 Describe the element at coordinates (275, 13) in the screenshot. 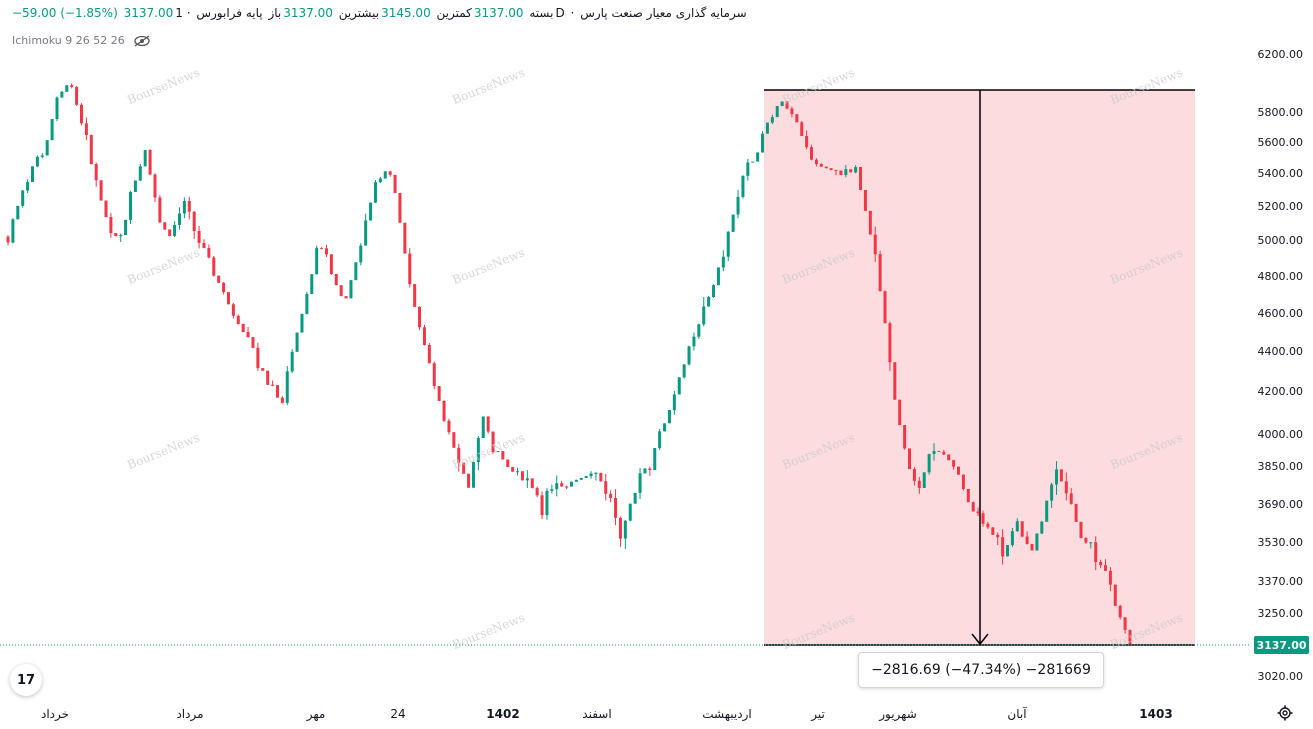

I see `open-label: باز` at that location.